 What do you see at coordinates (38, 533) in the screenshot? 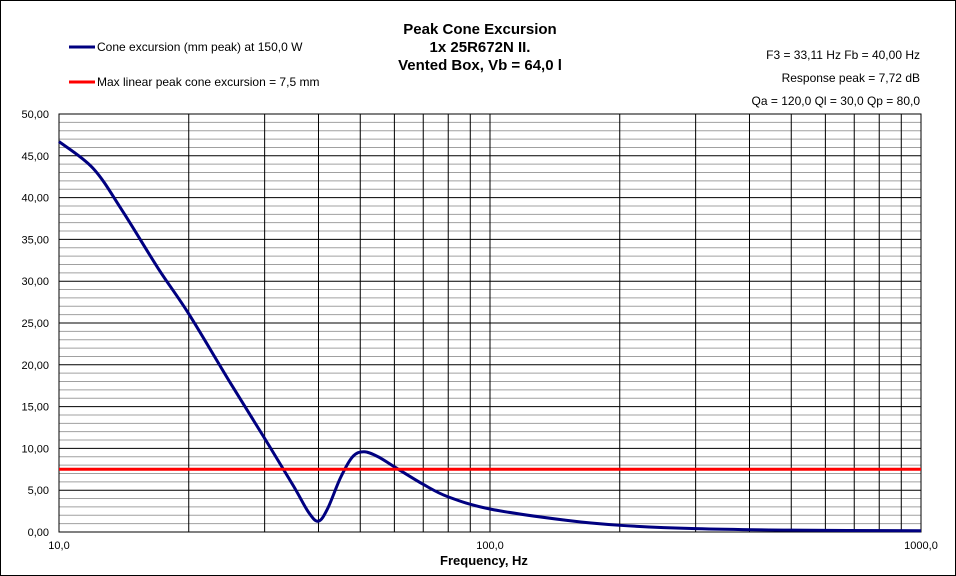
I see `y-tick-label: 0,00` at bounding box center [38, 533].